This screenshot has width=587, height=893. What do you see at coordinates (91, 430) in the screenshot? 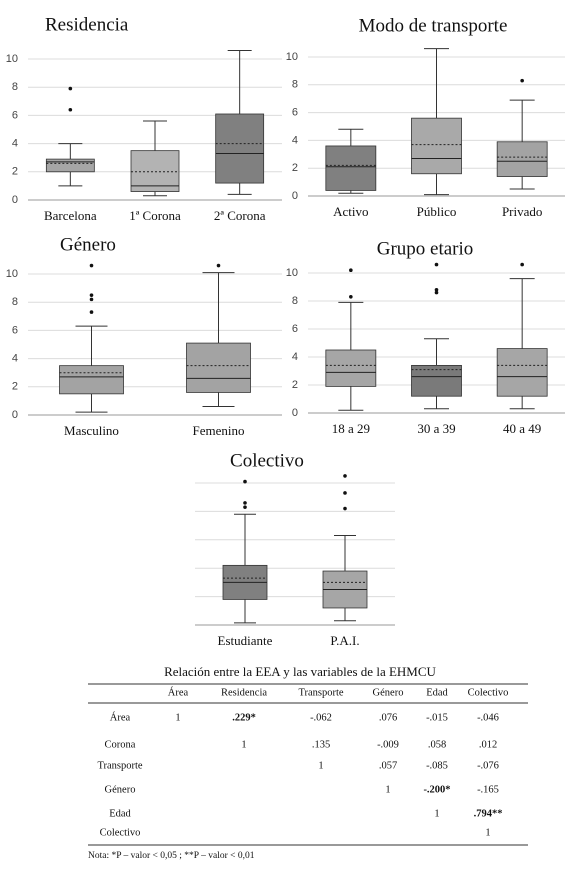
I see `x-tick-label: Masculino` at bounding box center [91, 430].